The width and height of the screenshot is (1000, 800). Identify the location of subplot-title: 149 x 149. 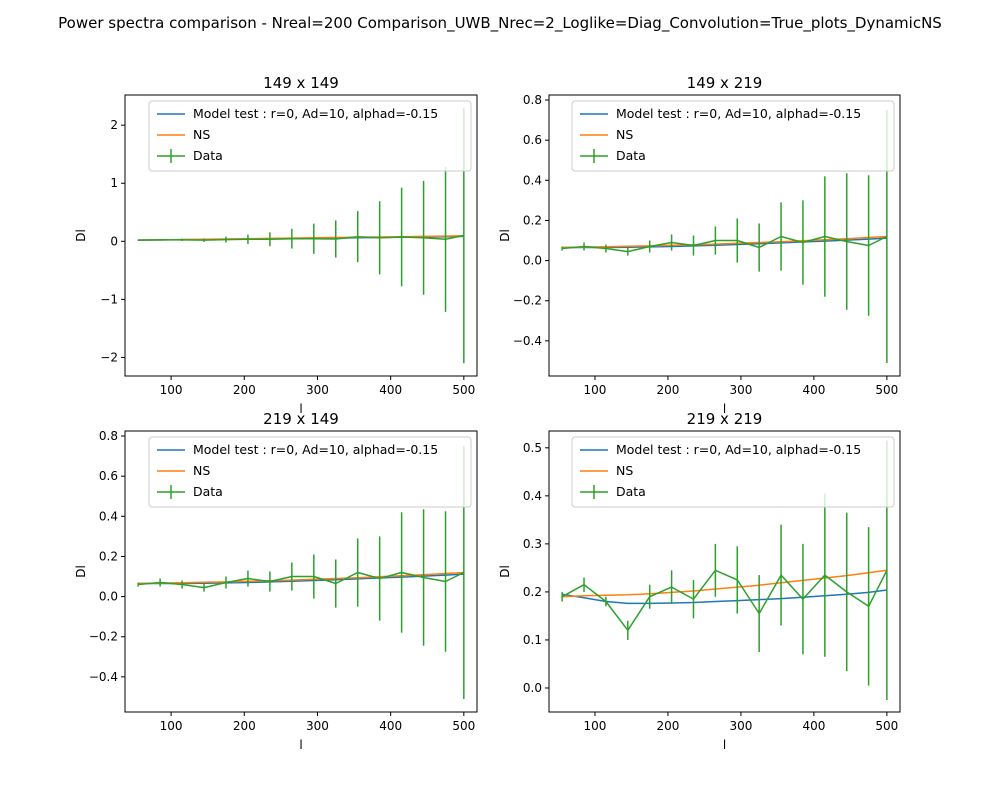
(301, 83).